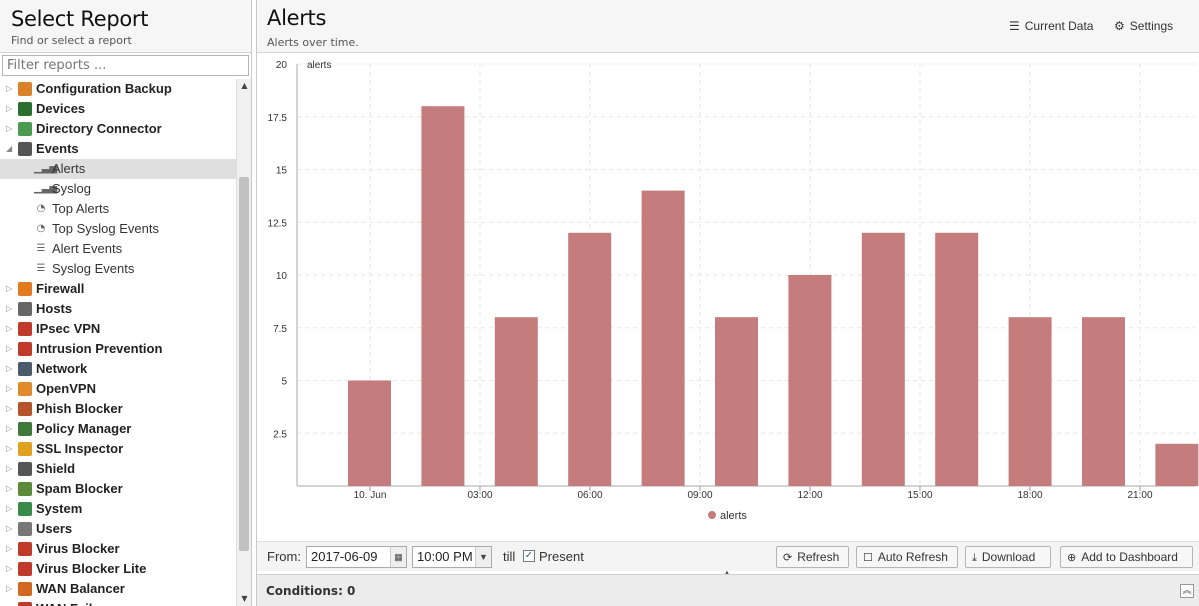 The height and width of the screenshot is (606, 1199). I want to click on network-icon, so click(25, 369).